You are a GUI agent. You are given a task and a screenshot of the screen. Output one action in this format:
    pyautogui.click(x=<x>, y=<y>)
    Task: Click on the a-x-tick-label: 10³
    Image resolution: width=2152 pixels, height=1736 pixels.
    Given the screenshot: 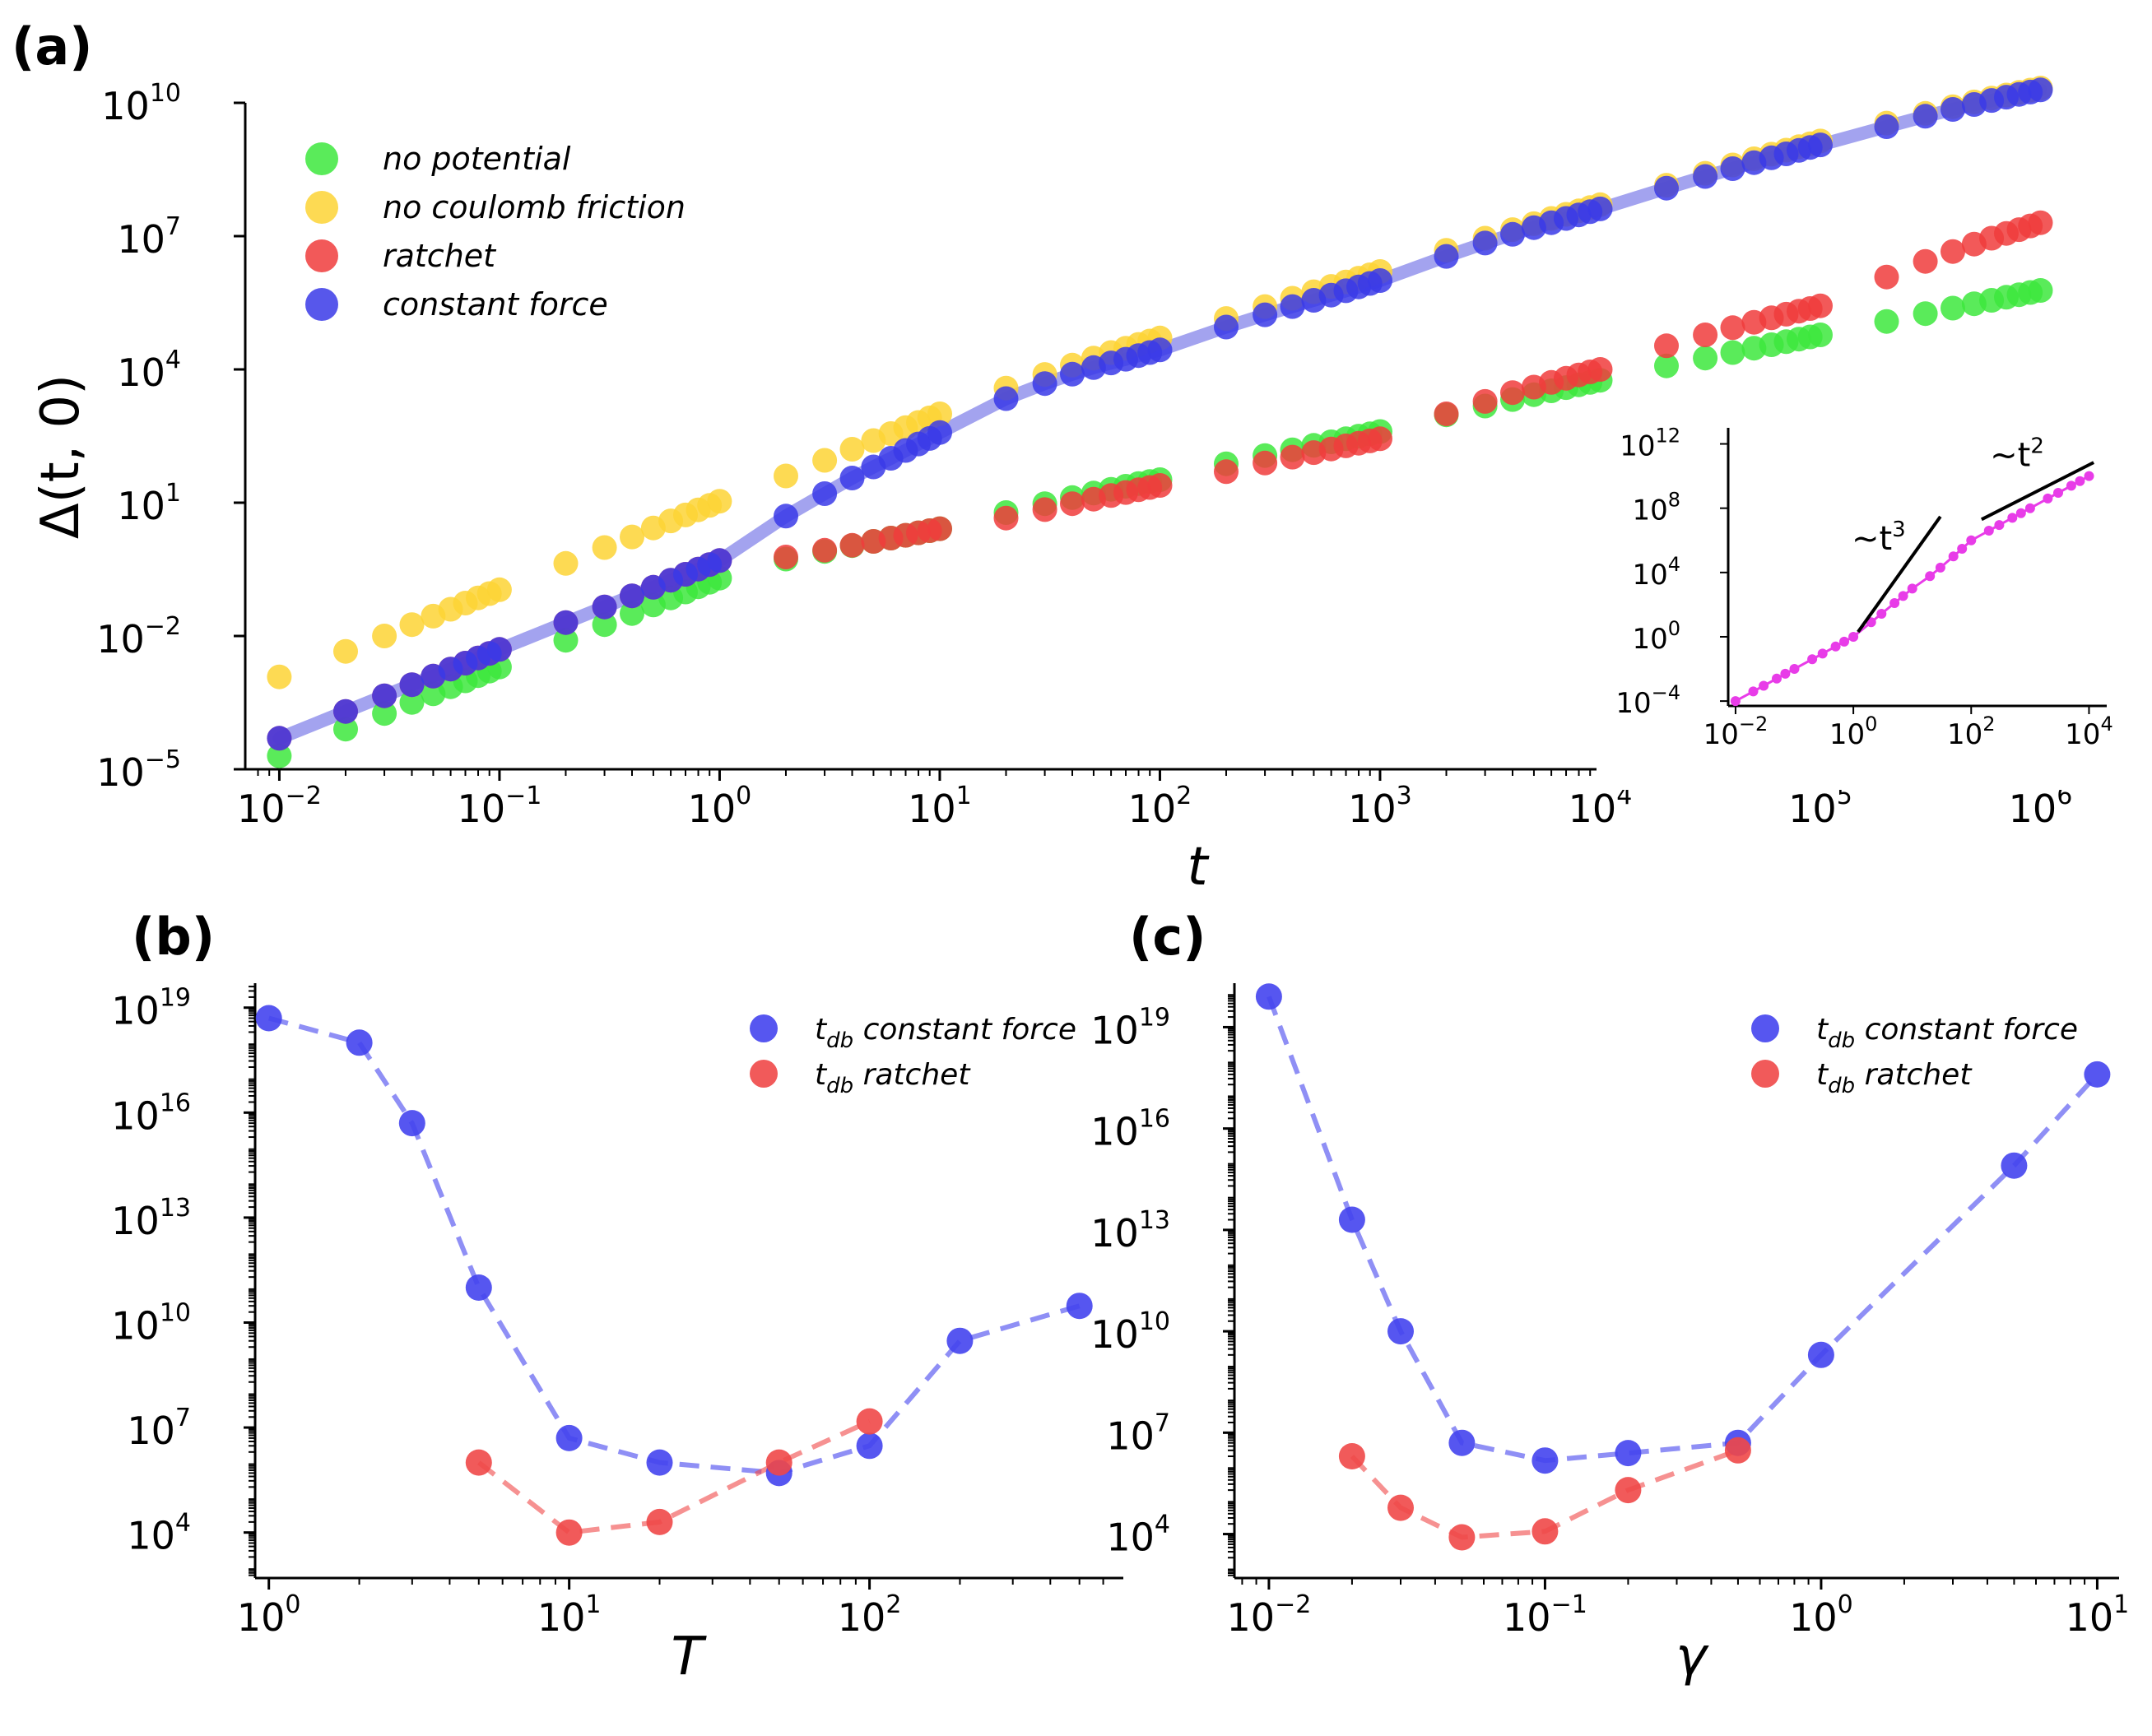 What is the action you would take?
    pyautogui.click(x=1380, y=806)
    